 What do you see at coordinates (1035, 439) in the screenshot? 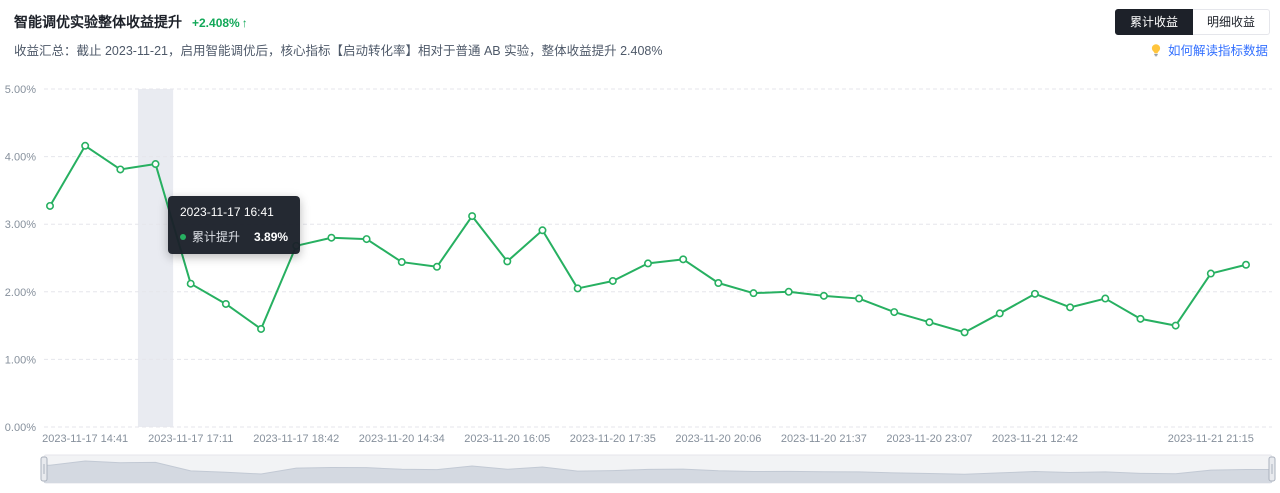
I see `svg-text: 2023-11-21 12:42` at bounding box center [1035, 439].